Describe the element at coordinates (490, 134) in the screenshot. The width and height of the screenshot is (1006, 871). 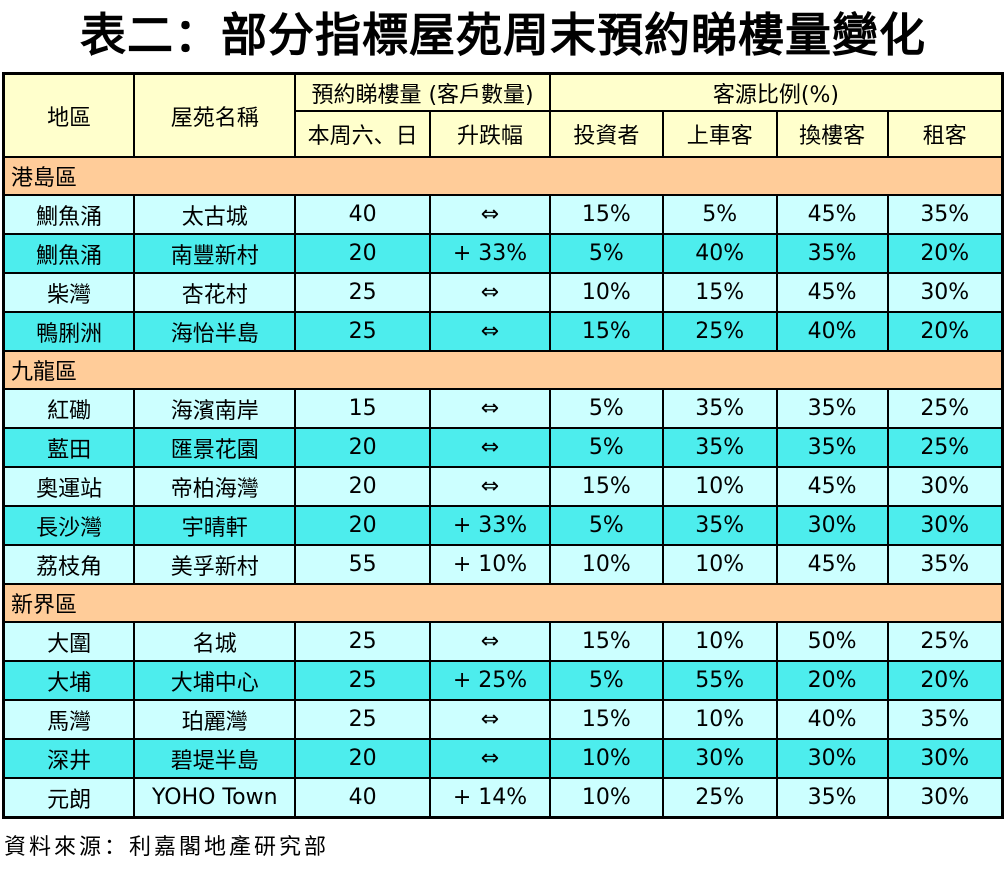
I see `header-change: 升跌幅` at that location.